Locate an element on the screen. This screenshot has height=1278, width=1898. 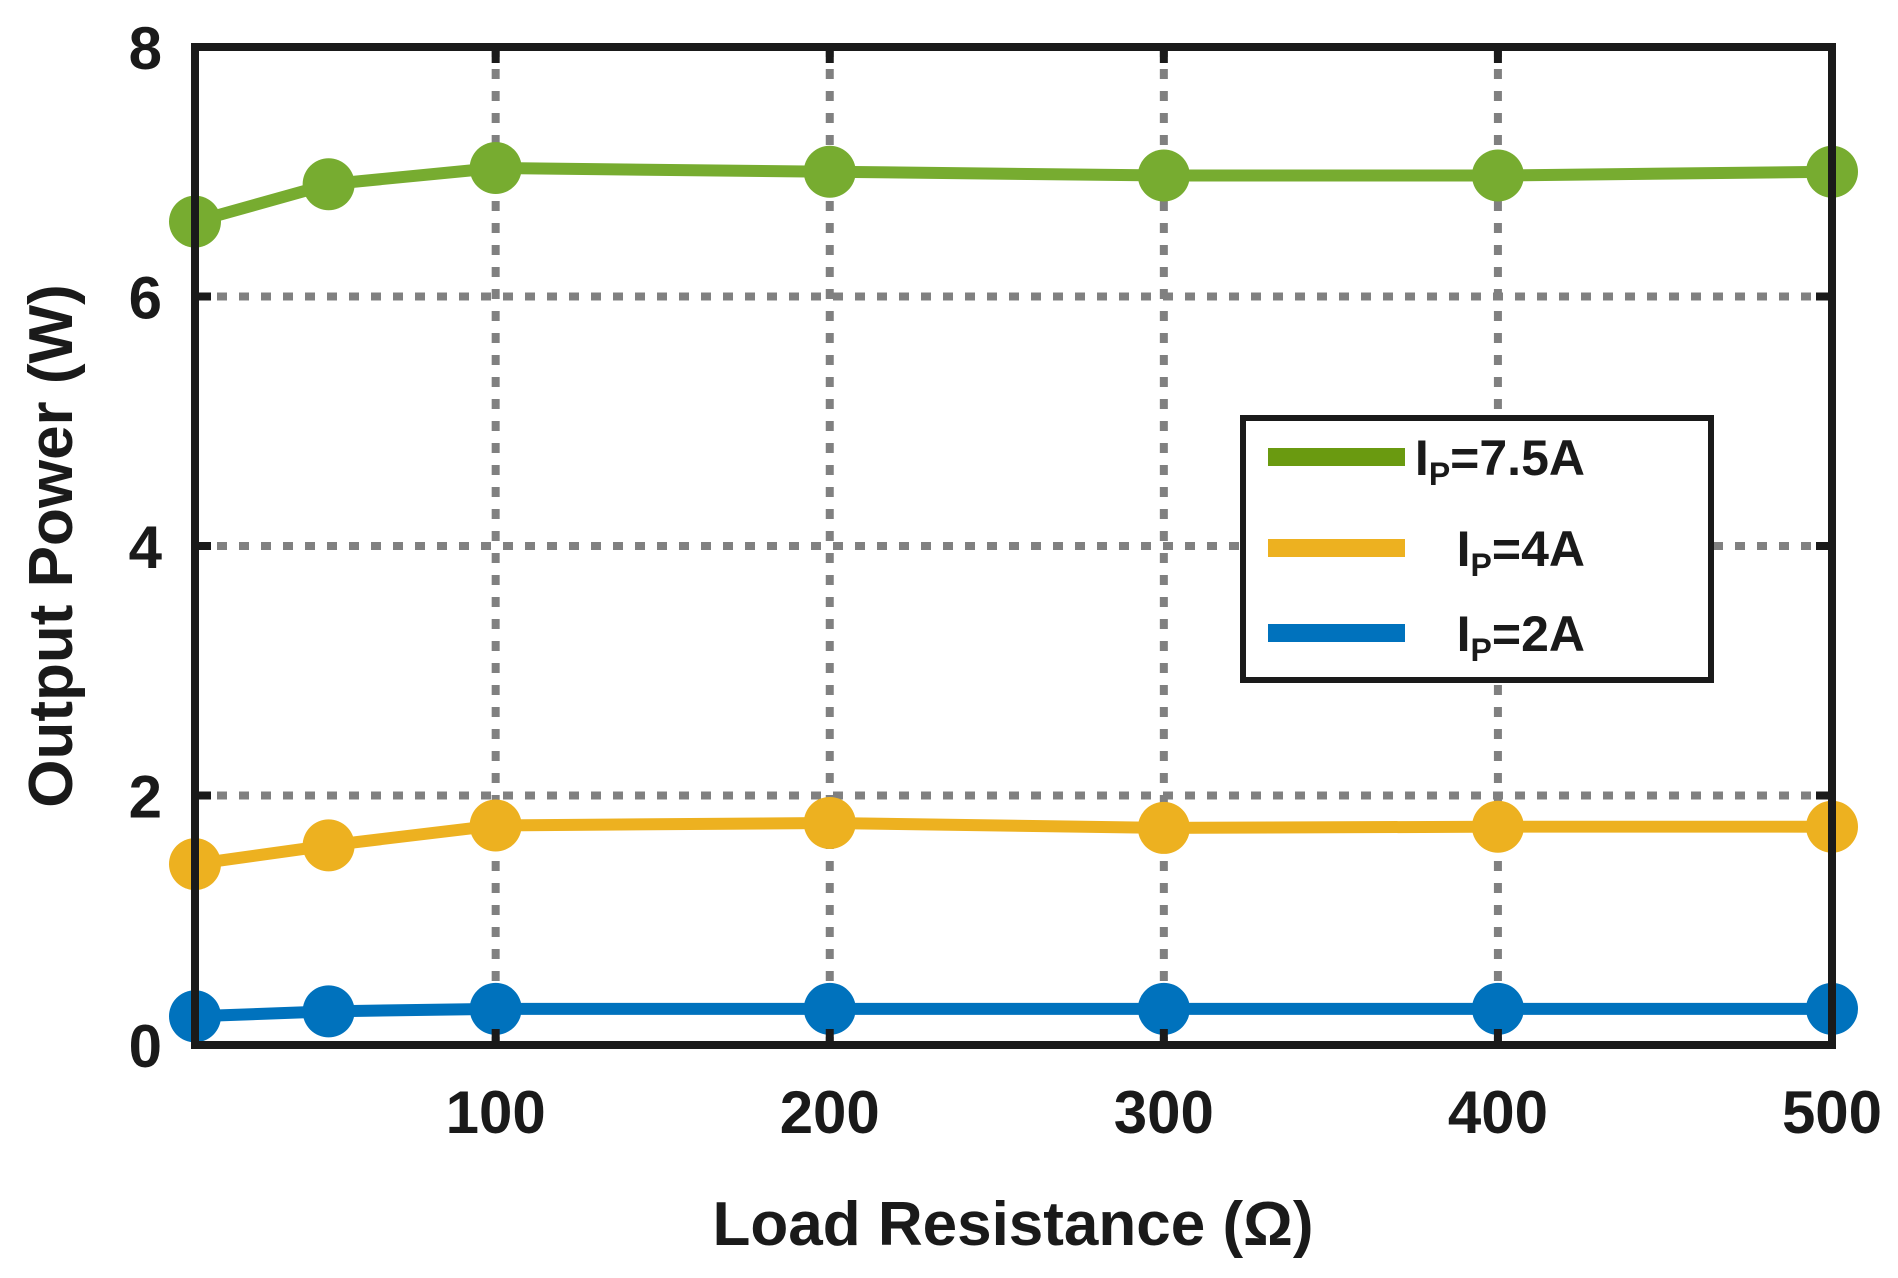
legend-label: IP=2A is located at coordinates (1521, 637).